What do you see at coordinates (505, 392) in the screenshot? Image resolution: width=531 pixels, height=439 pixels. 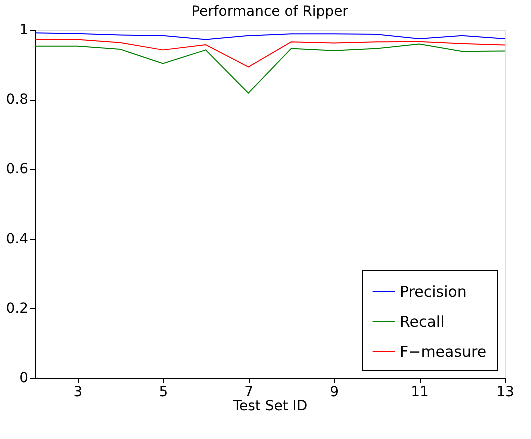 I see `x-tick-label: 13` at bounding box center [505, 392].